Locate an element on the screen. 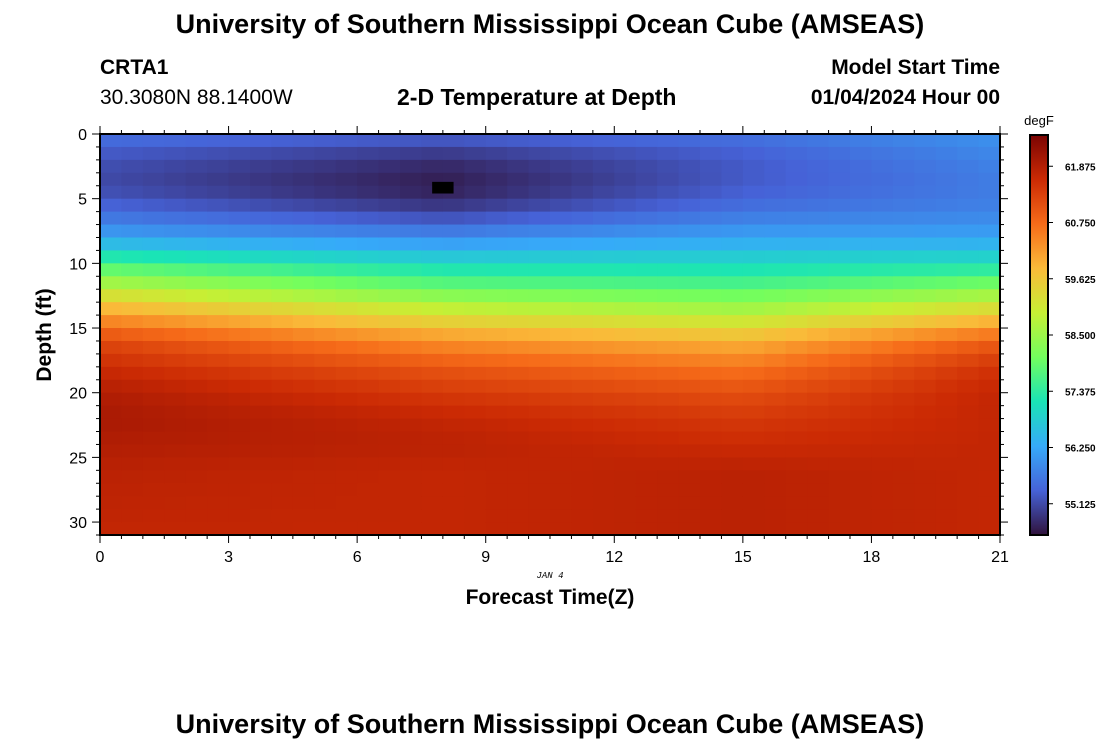 The image size is (1100, 750). y-tick-label: 5 is located at coordinates (82, 200).